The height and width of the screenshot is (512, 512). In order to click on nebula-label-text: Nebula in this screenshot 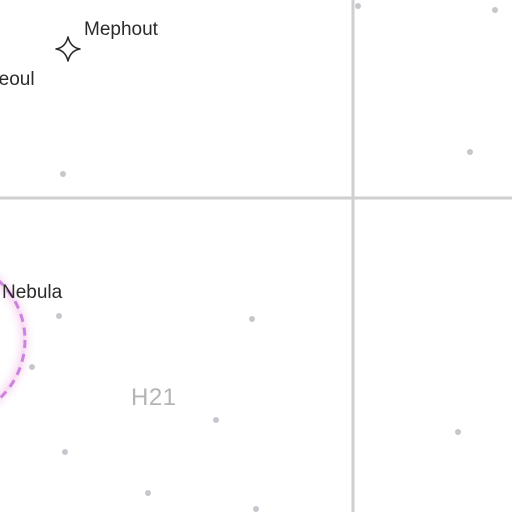, I will do `click(32, 292)`.